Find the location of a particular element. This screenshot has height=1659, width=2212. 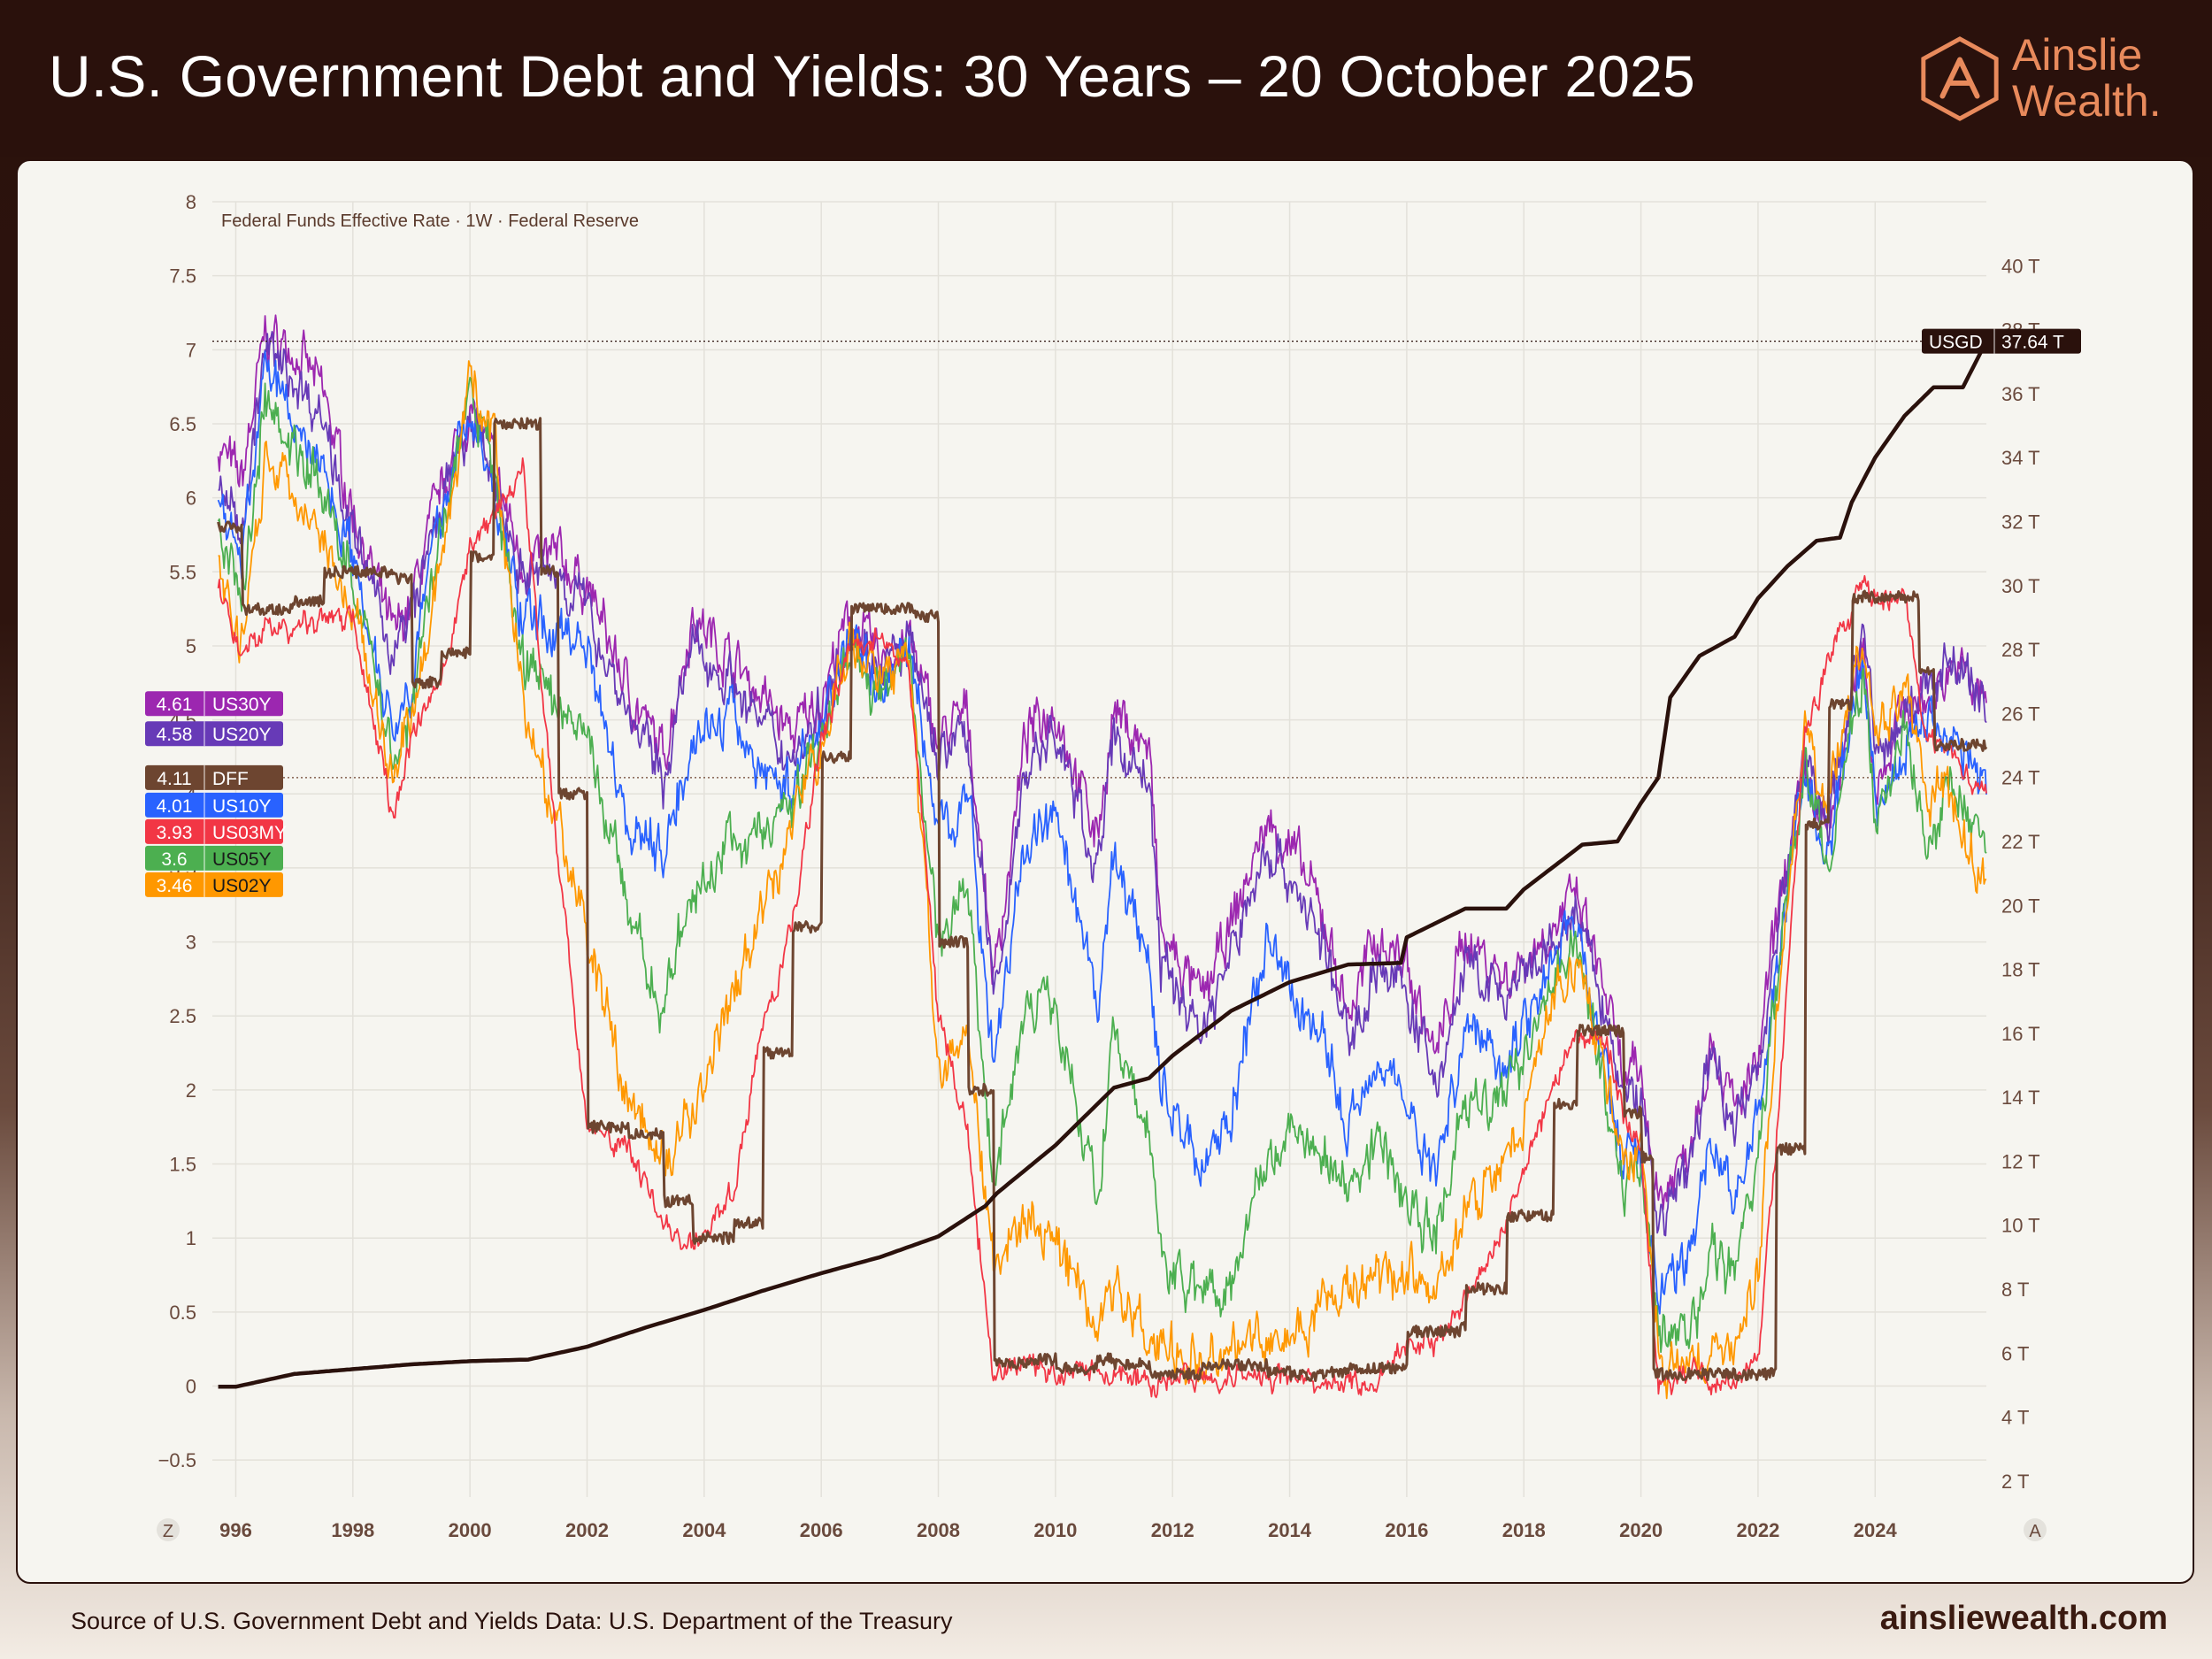

usgd-label-value: 37.64 T is located at coordinates (2033, 343).